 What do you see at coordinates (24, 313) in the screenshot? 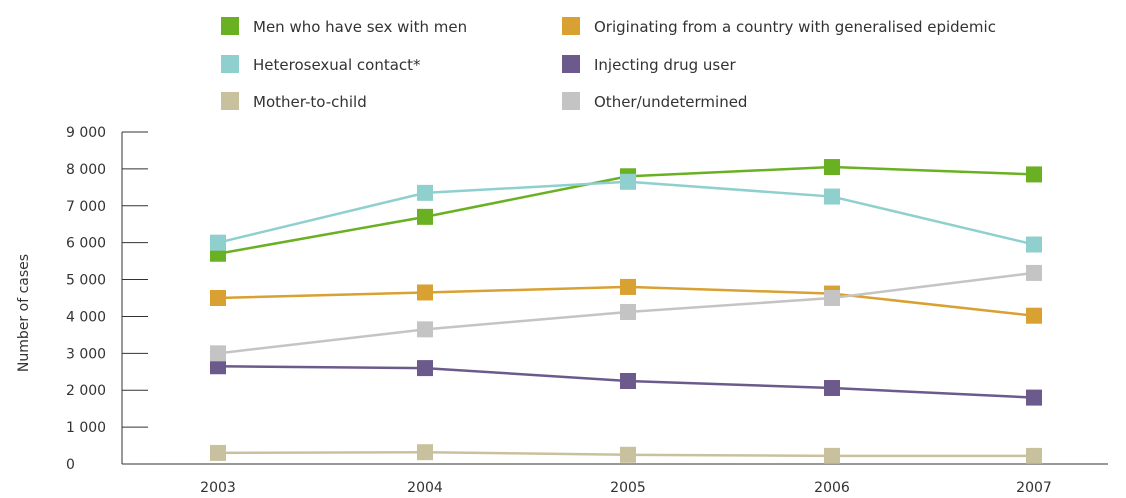
I see `y-axis-title: Number of cases` at bounding box center [24, 313].